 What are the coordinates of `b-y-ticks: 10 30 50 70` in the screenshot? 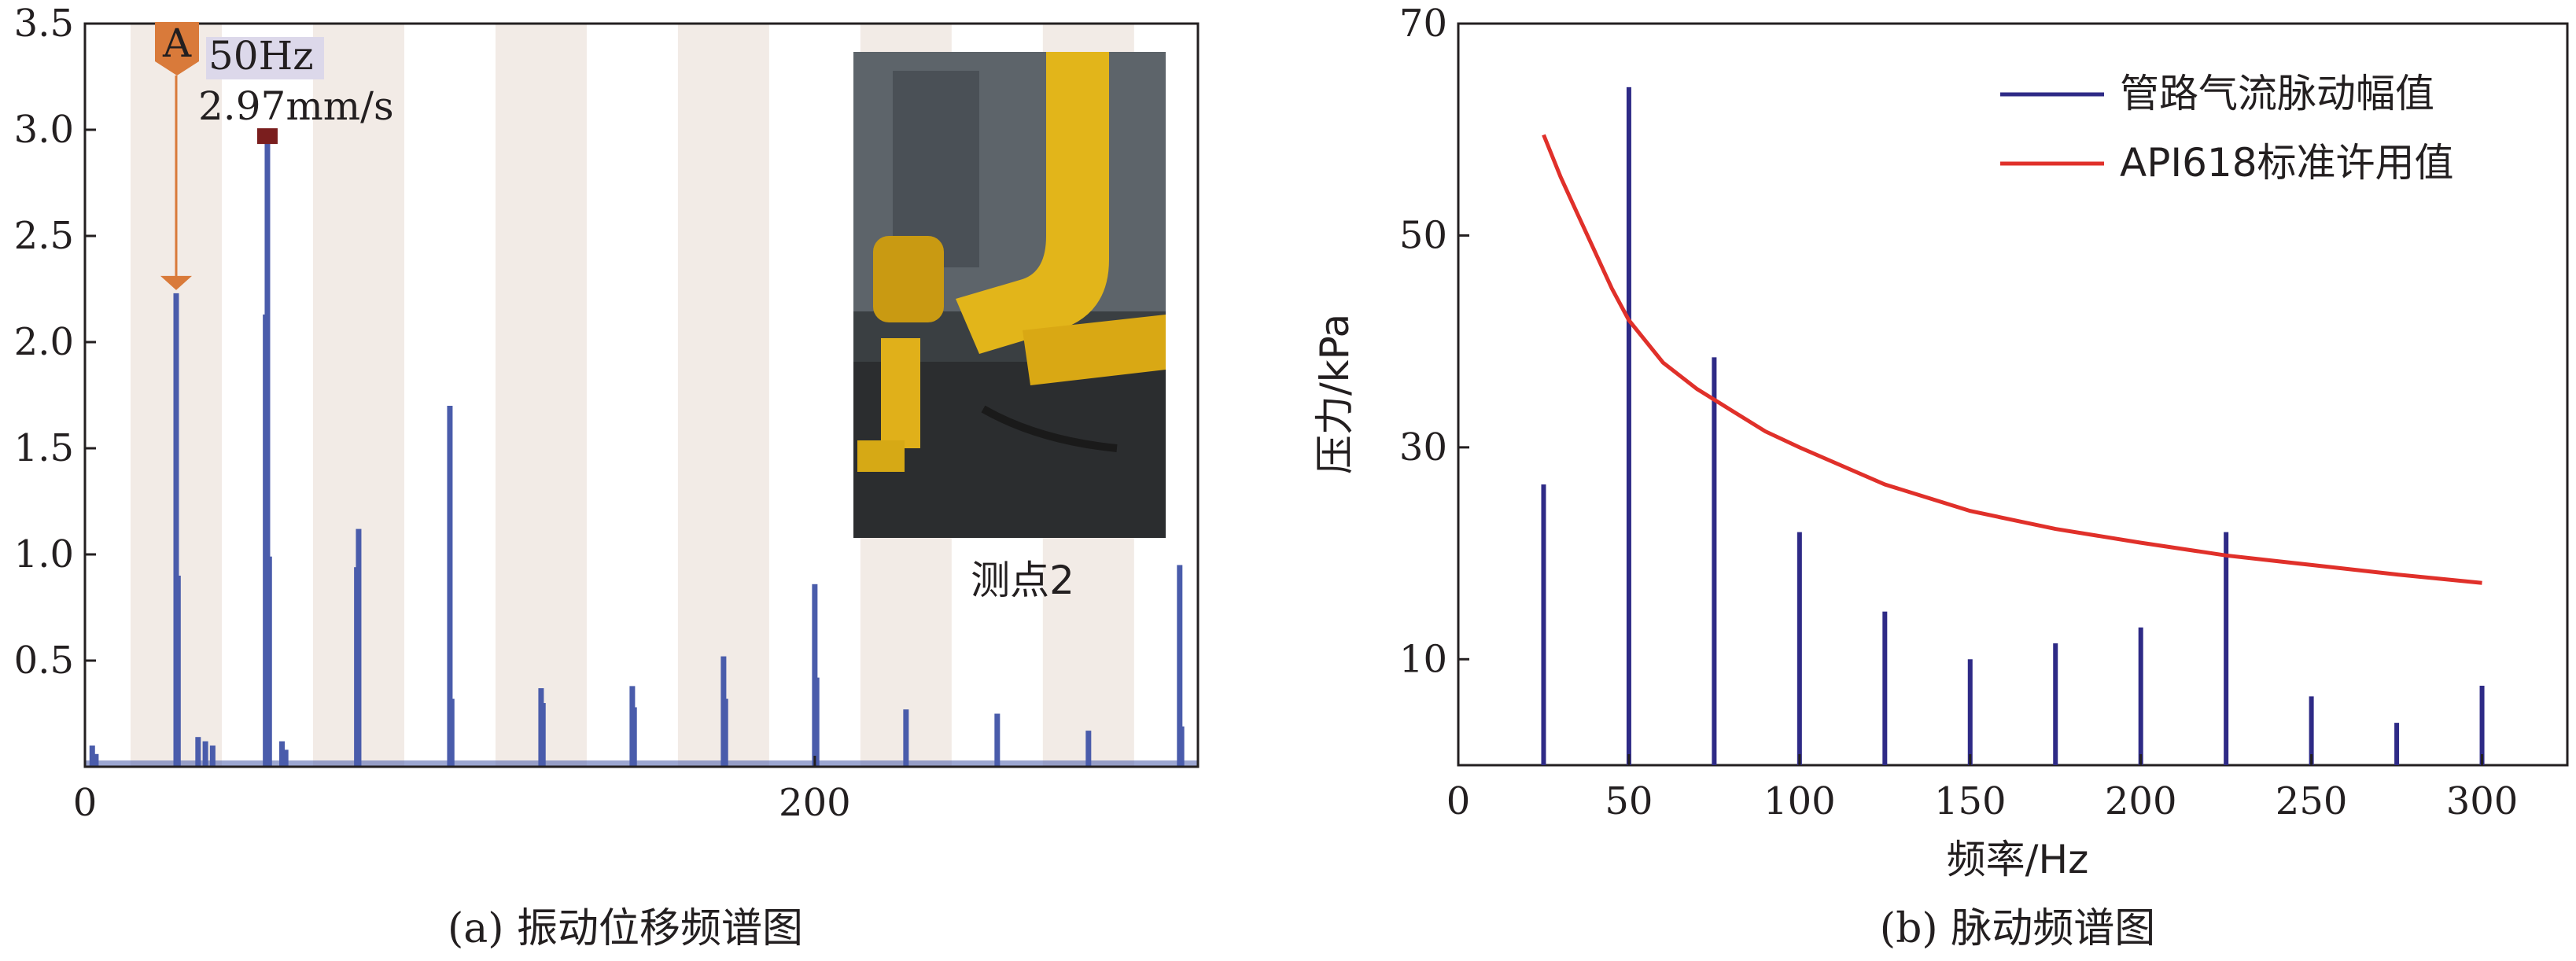 It's located at (1434, 341).